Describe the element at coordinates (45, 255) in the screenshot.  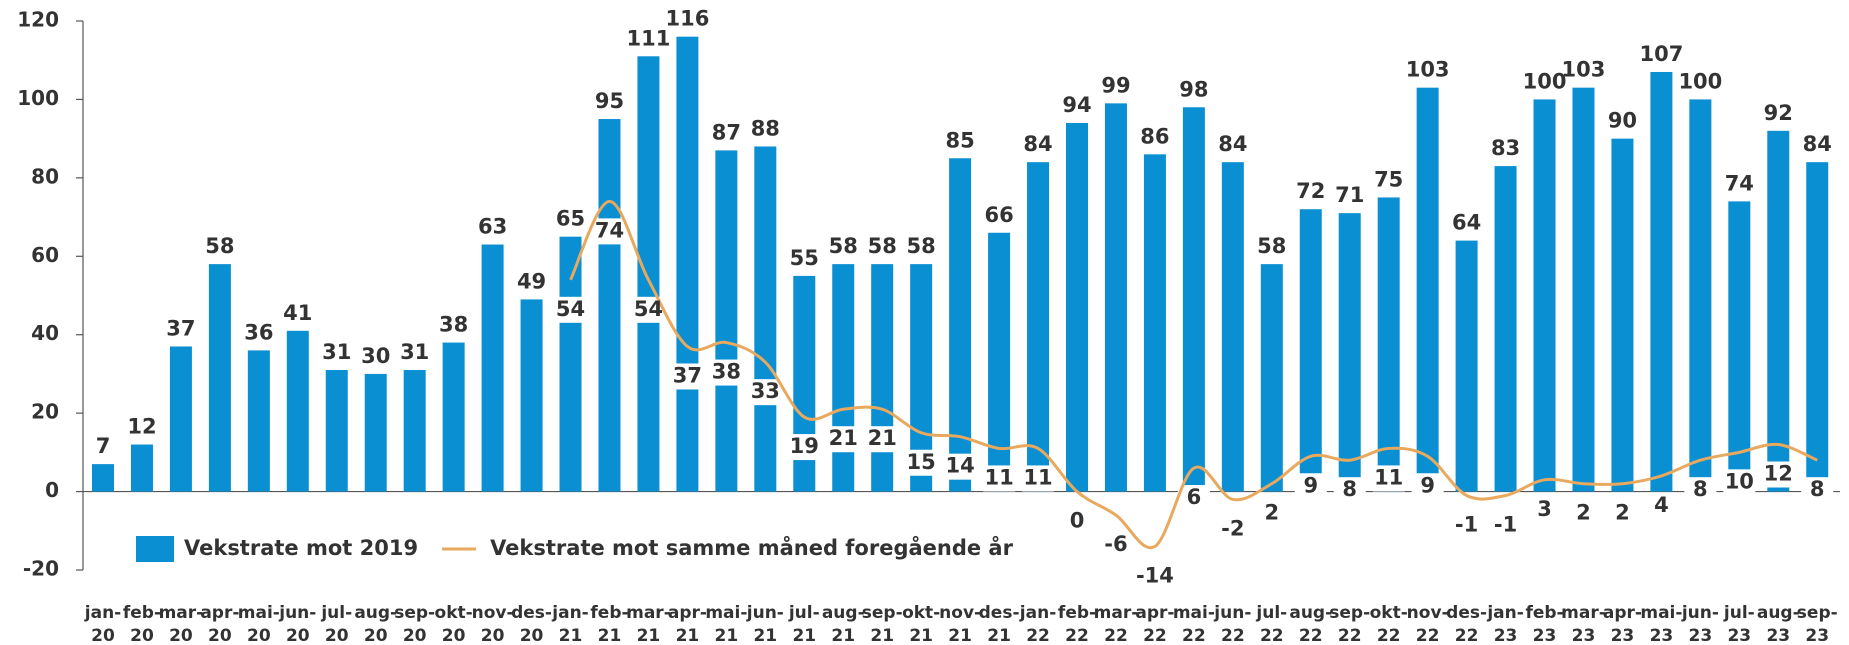
I see `y-tick-label: 60` at that location.